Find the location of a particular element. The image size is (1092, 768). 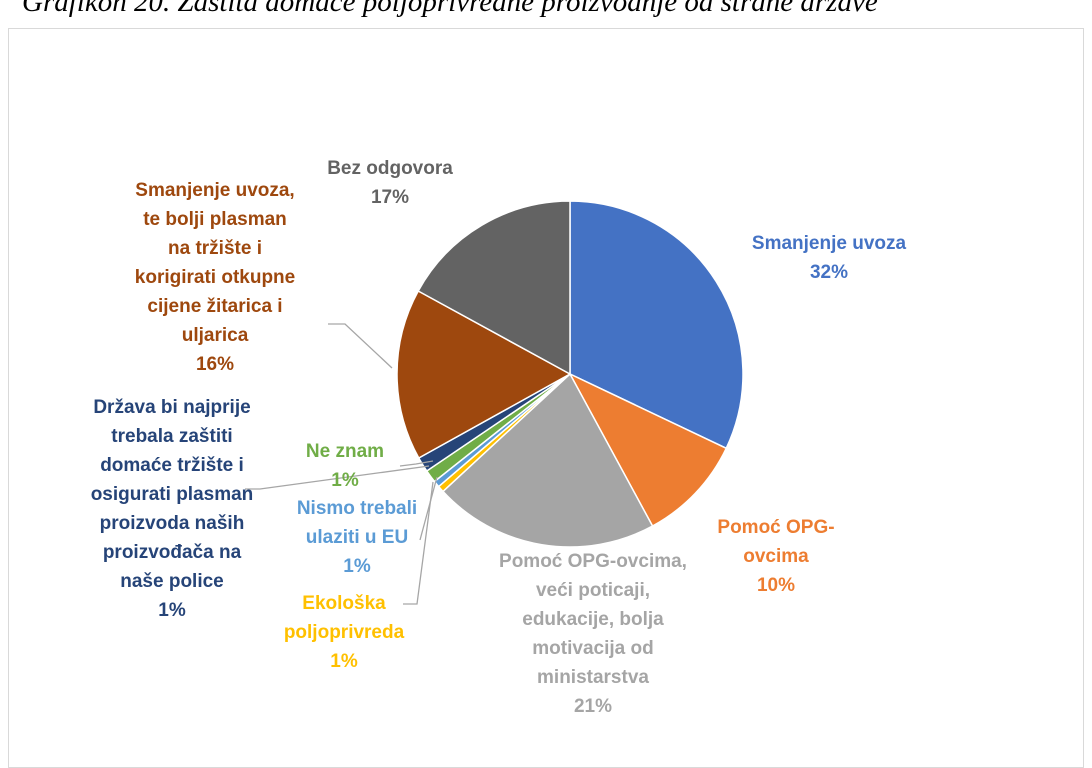

slice-label-line: poljoprivreda is located at coordinates (344, 632).